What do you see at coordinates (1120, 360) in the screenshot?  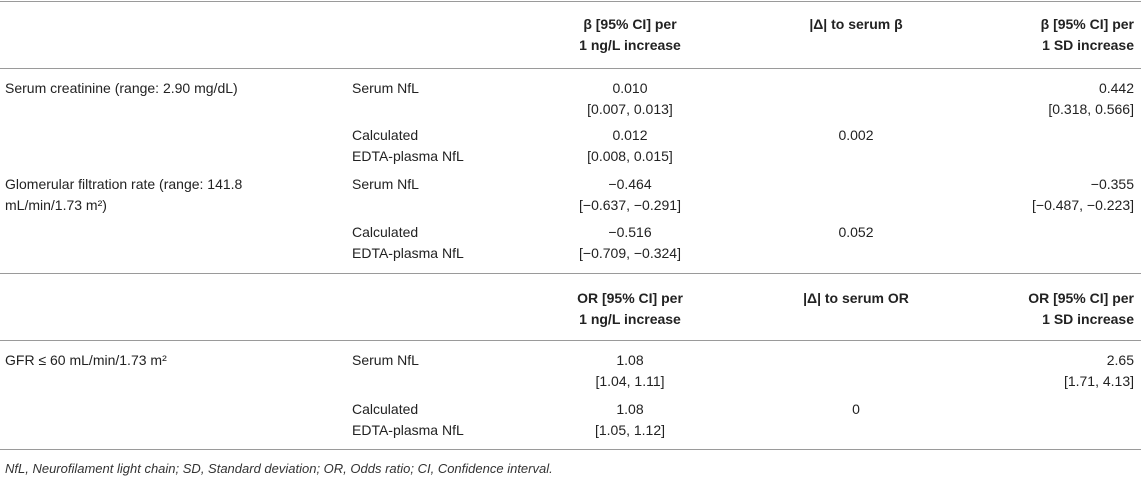 I see `row-estimate-per-sd-line: 2.65` at bounding box center [1120, 360].